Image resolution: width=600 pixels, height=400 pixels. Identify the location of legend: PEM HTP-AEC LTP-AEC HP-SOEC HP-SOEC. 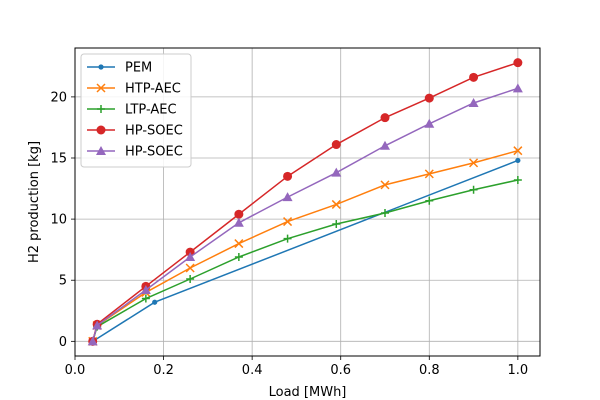
(136, 110).